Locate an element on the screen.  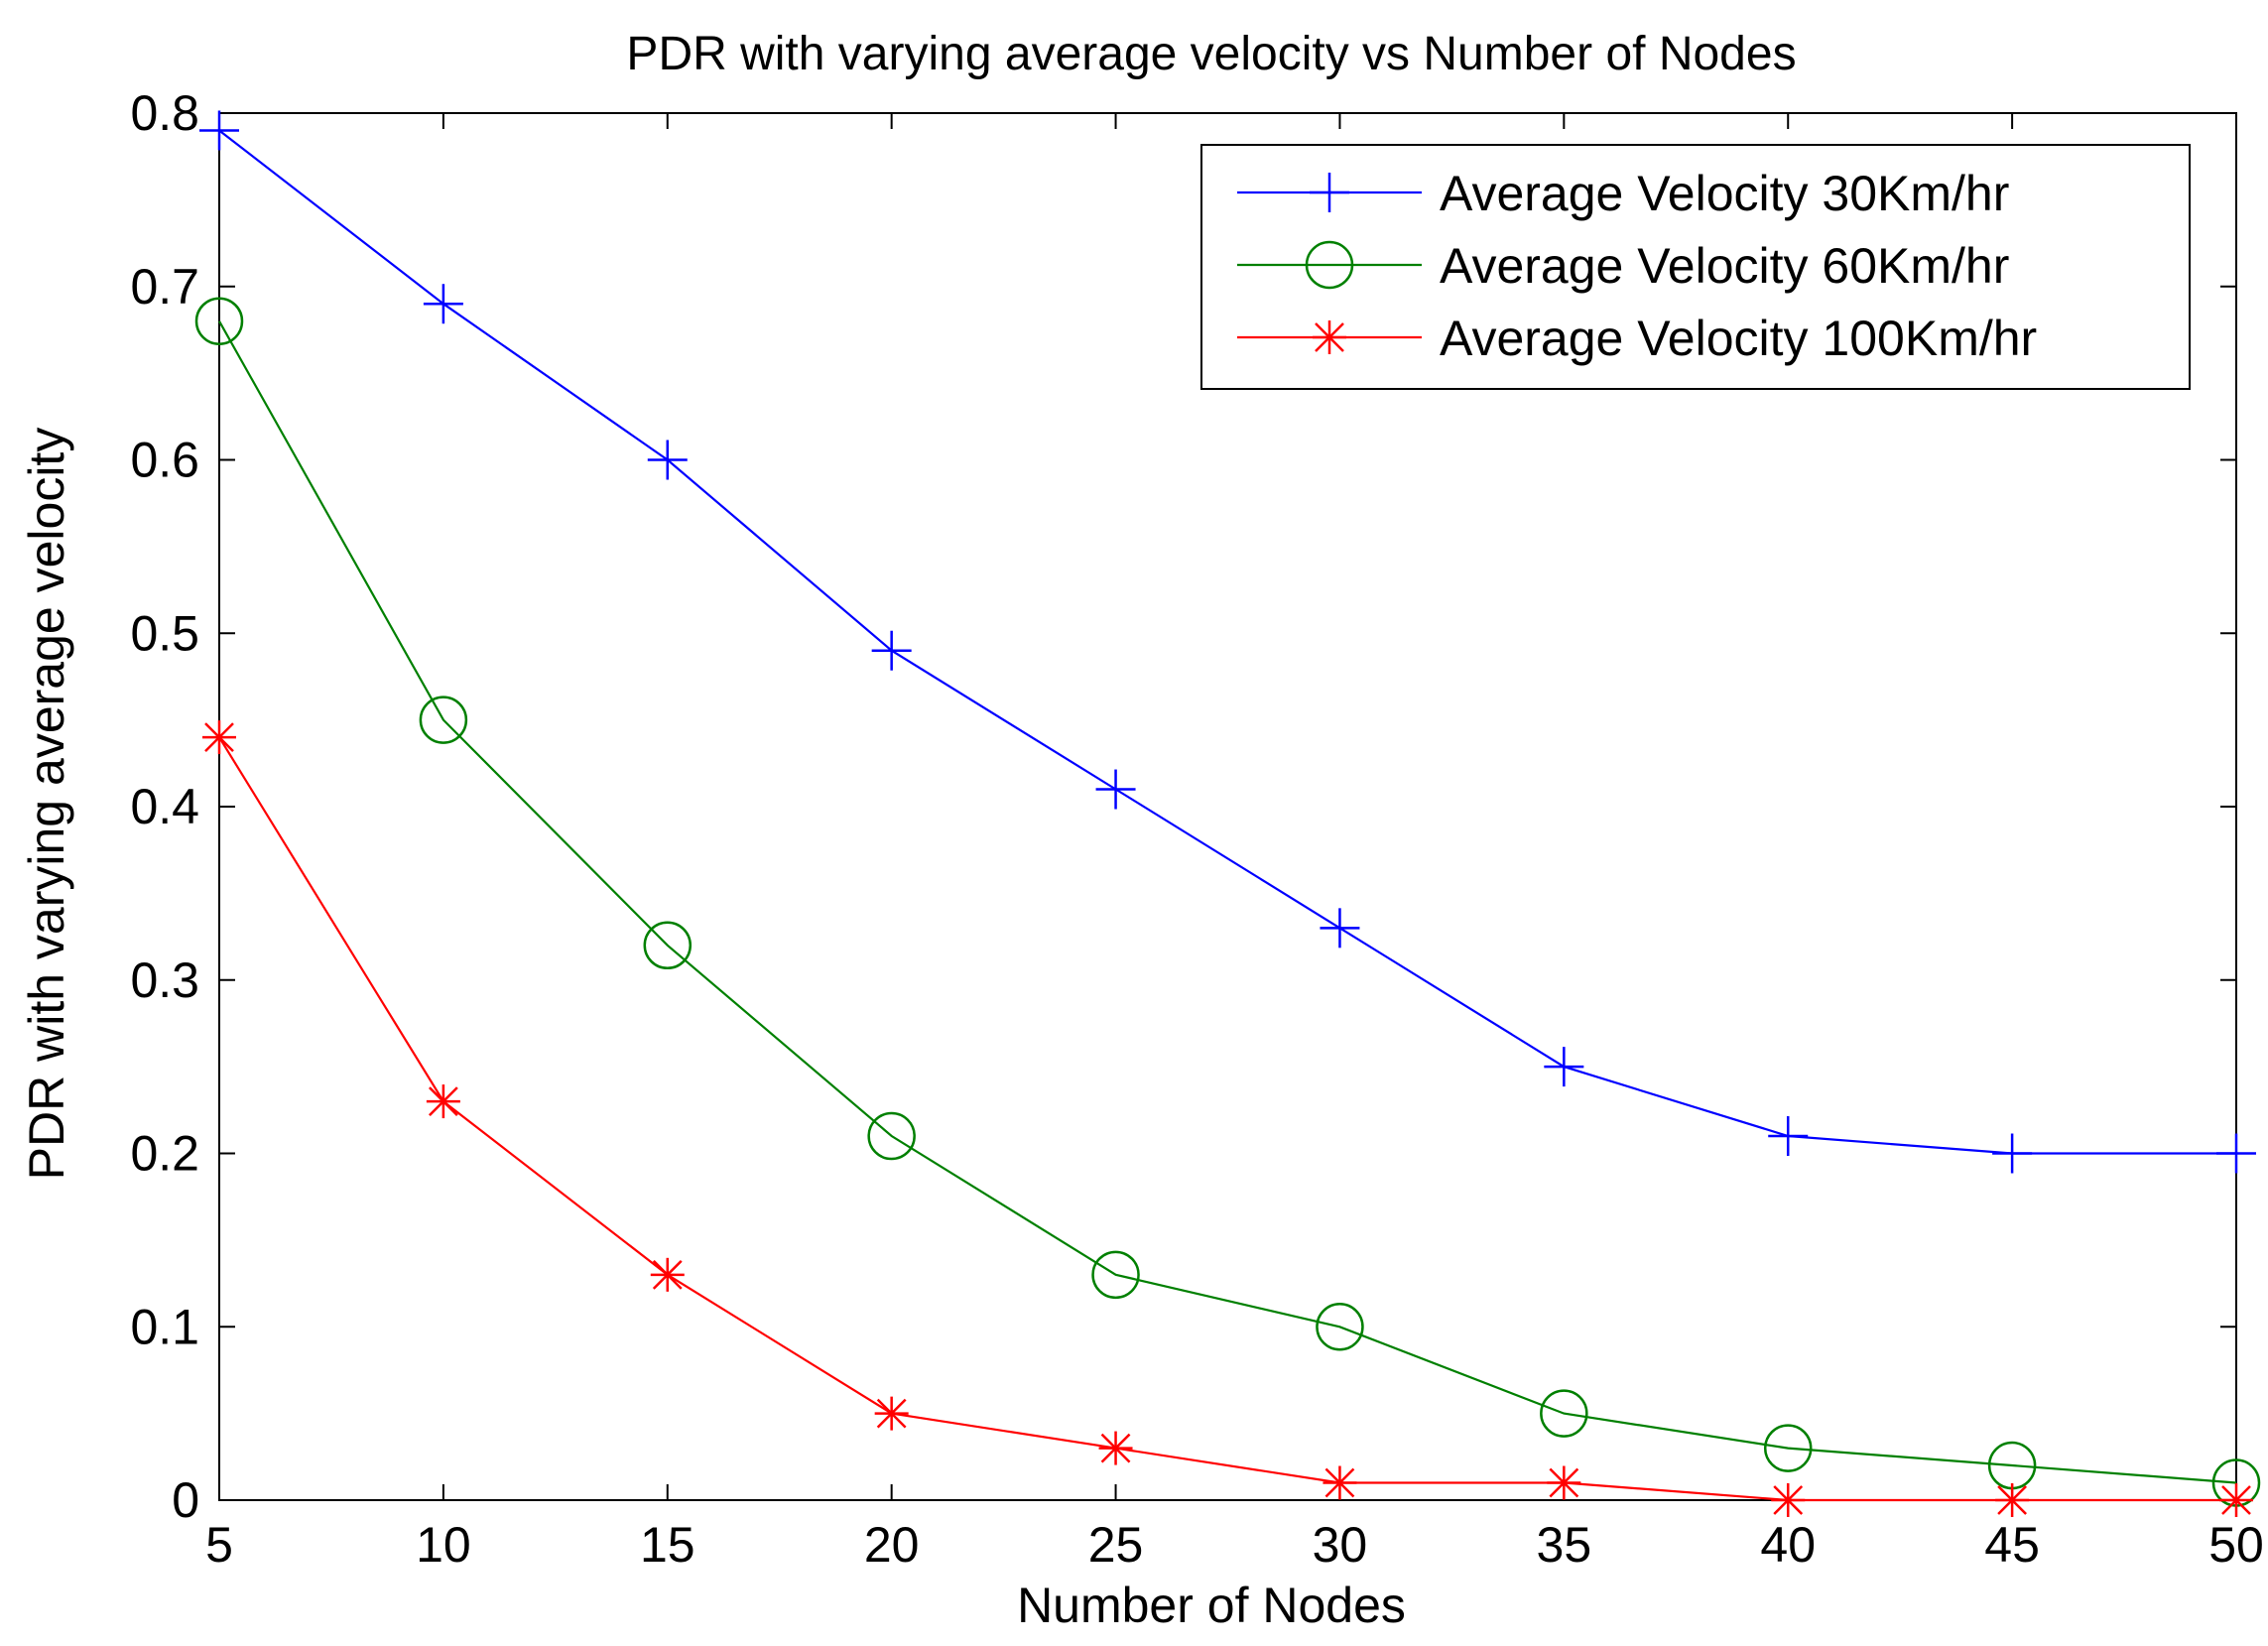
legend-entry-3: Average Velocity 100Km/hr is located at coordinates (1637, 338).